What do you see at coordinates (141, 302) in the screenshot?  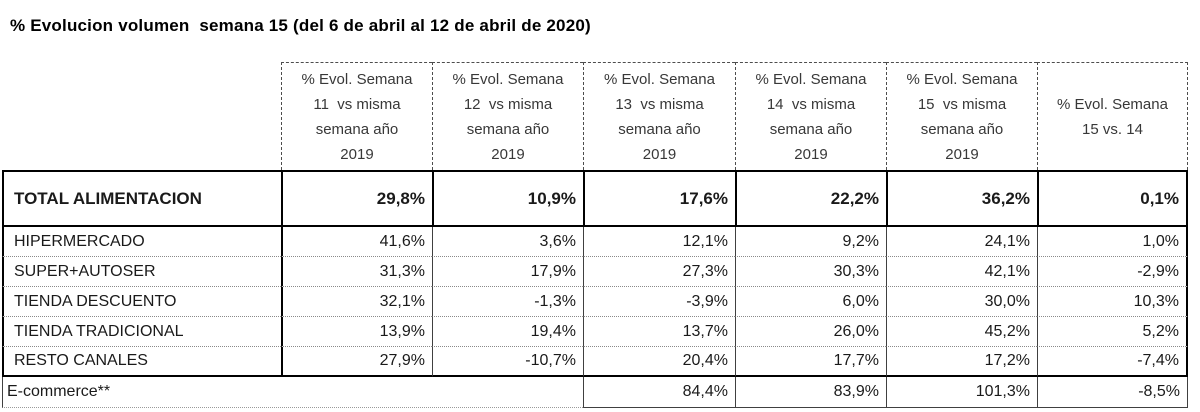 I see `row-label-tienda-descuento: TIENDA DESCUENTO` at bounding box center [141, 302].